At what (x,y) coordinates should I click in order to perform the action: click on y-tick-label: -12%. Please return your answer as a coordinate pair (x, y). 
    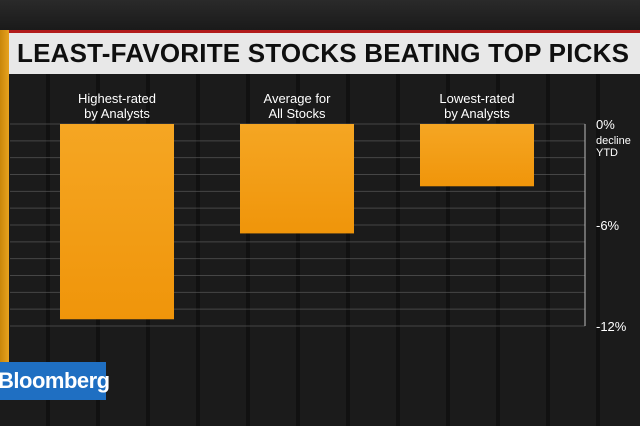
    Looking at the image, I should click on (611, 326).